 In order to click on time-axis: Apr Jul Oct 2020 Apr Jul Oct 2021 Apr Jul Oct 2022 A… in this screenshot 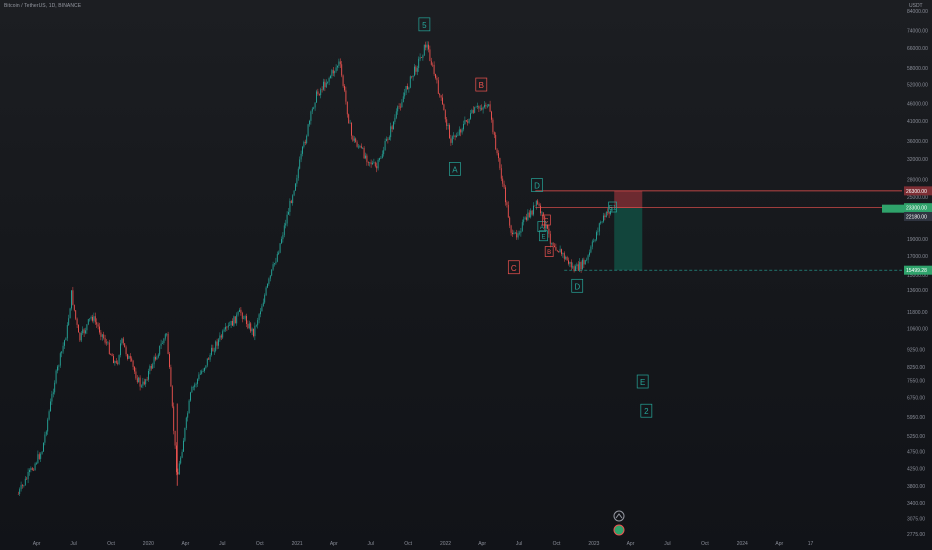, I will do `click(423, 544)`.